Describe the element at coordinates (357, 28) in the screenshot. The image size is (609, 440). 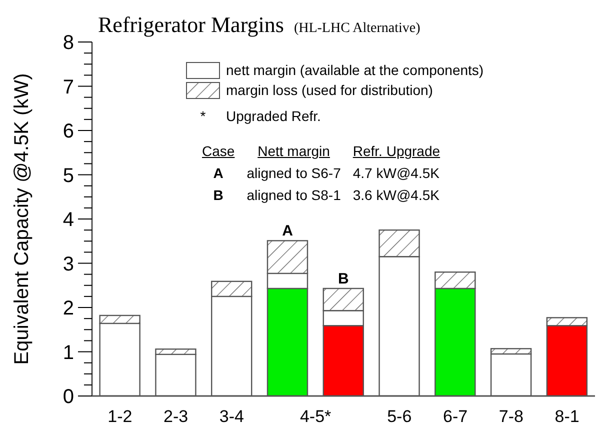
I see `chart-subtitle: (HL-LHC Alternative)` at that location.